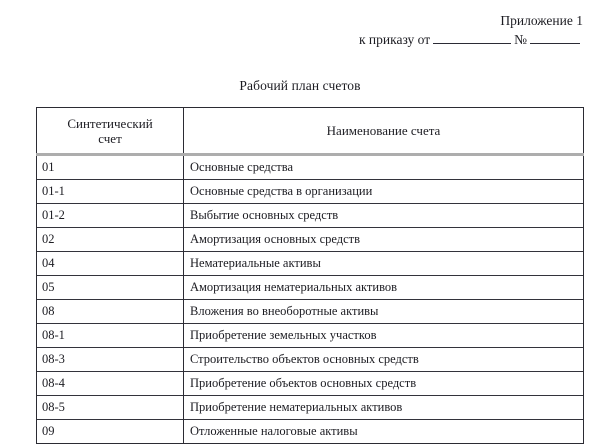 This screenshot has width=600, height=446. I want to click on table-row: 08 Вложения во внеоборотные активы, so click(310, 311).